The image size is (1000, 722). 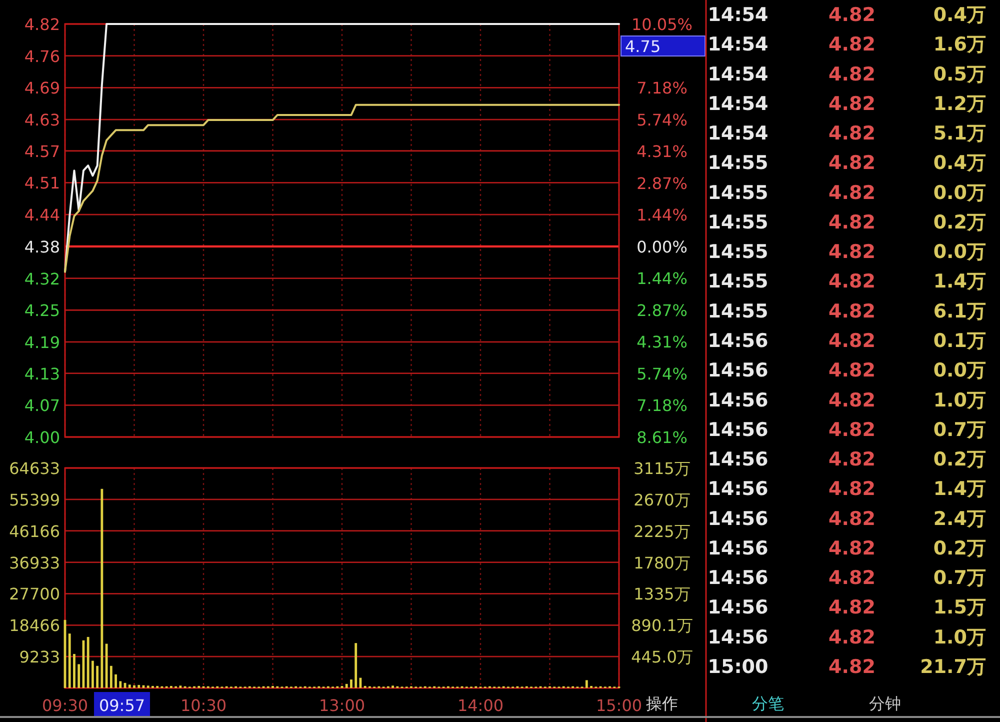 What do you see at coordinates (959, 341) in the screenshot?
I see `text: 0.1万` at bounding box center [959, 341].